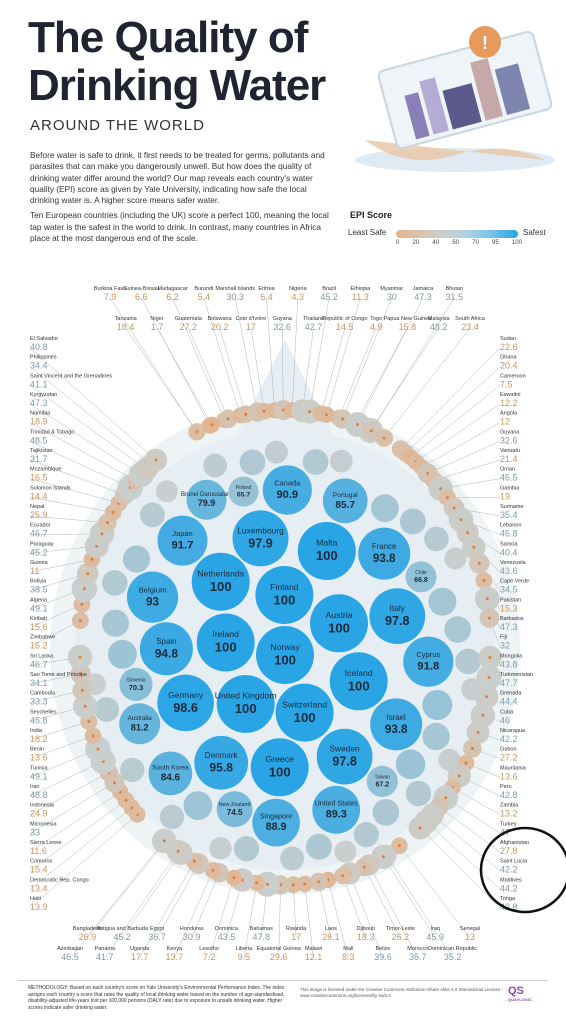 This screenshot has height=1024, width=566. What do you see at coordinates (512, 507) in the screenshot?
I see `country-name-label: Suriname` at bounding box center [512, 507].